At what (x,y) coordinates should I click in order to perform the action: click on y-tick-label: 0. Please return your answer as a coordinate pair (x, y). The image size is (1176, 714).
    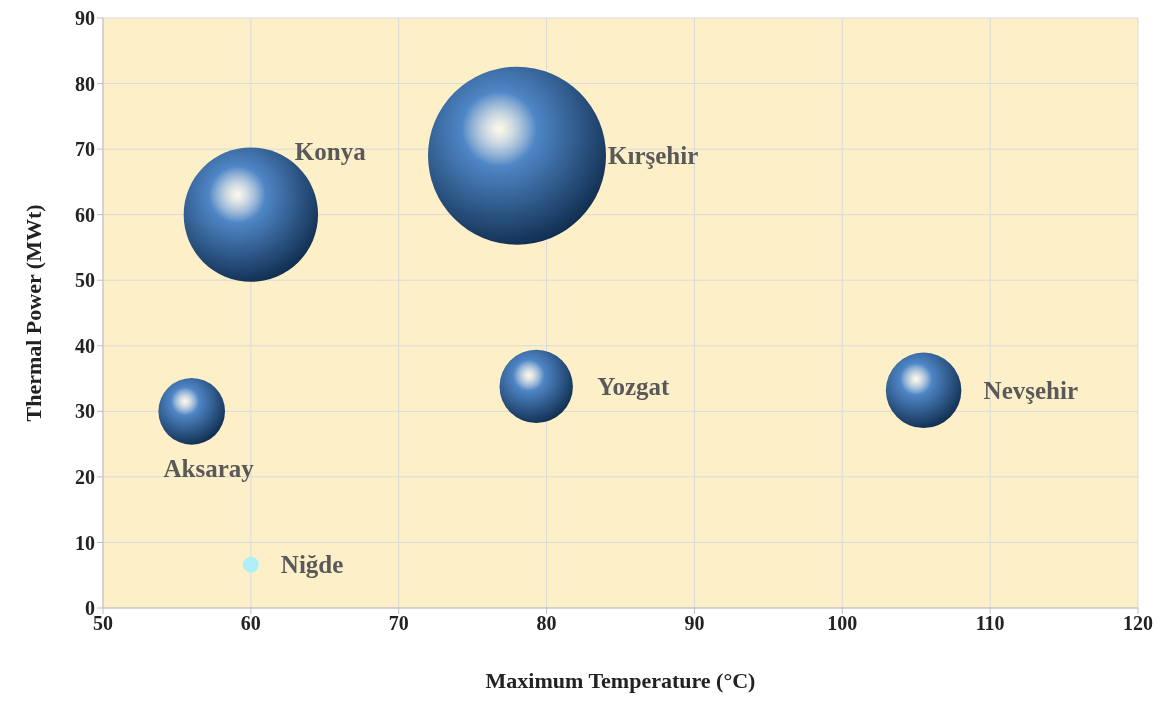
    Looking at the image, I should click on (90, 608).